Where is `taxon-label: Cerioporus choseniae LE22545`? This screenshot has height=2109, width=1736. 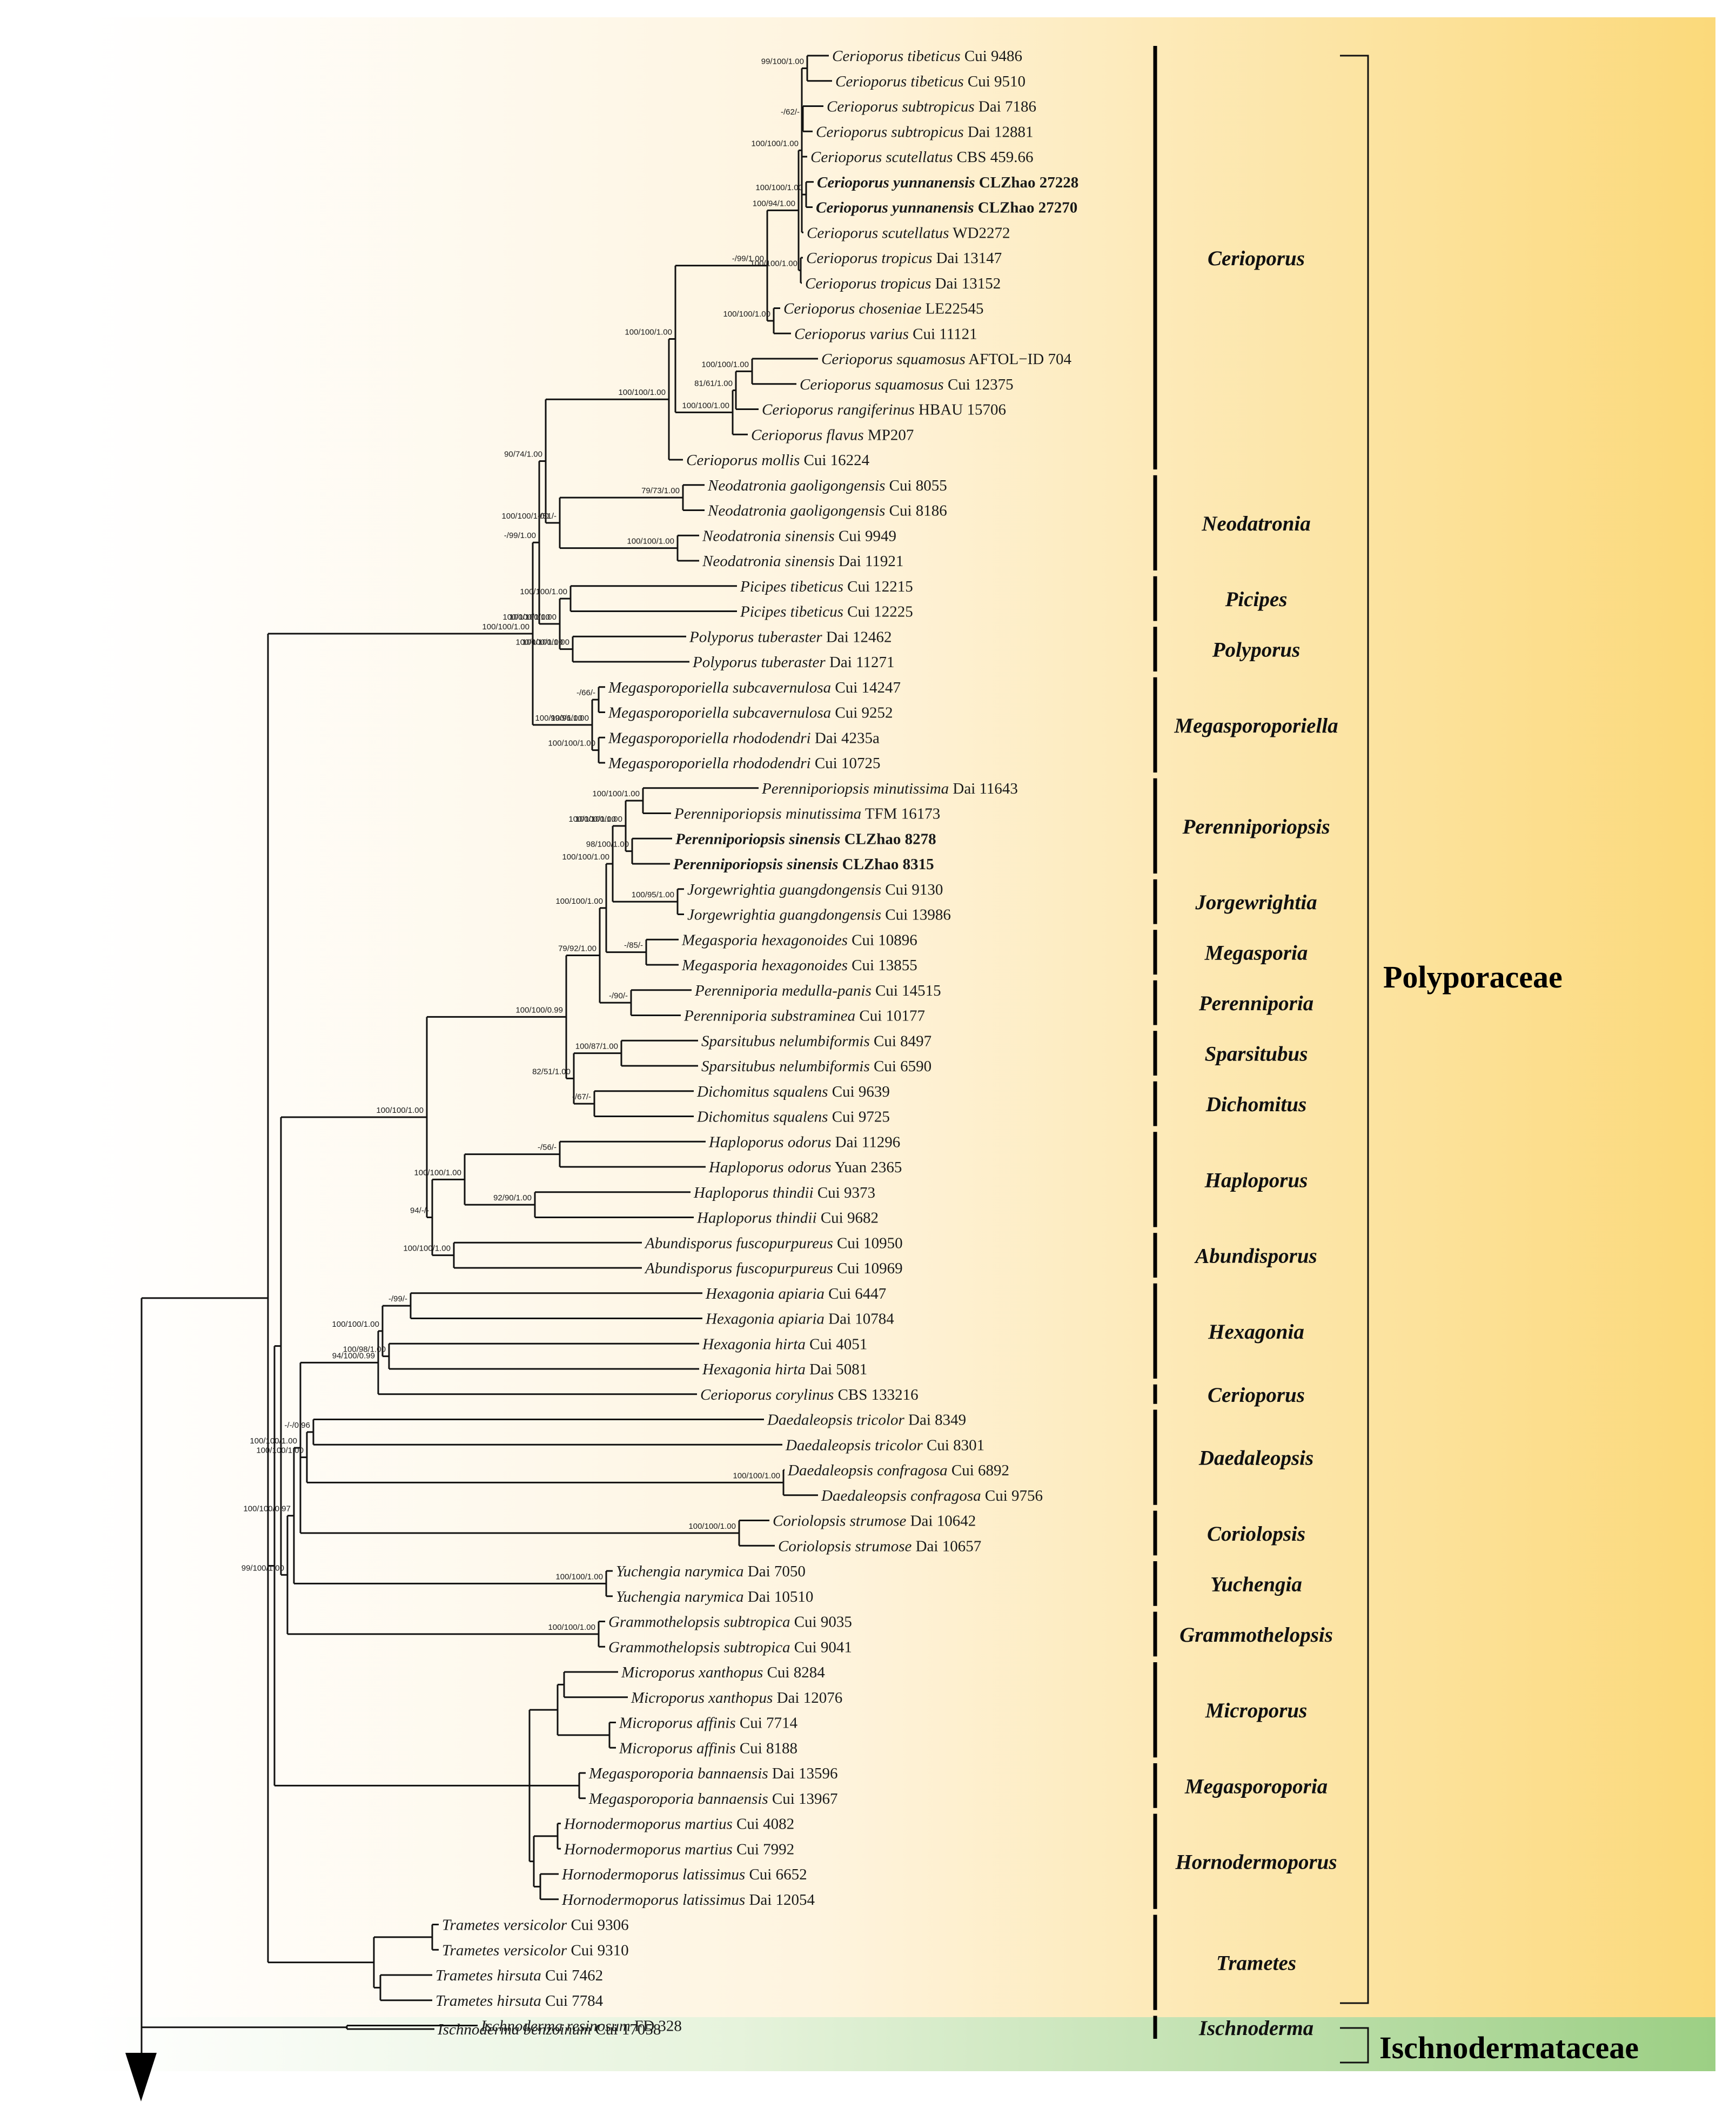 taxon-label: Cerioporus choseniae LE22545 is located at coordinates (884, 309).